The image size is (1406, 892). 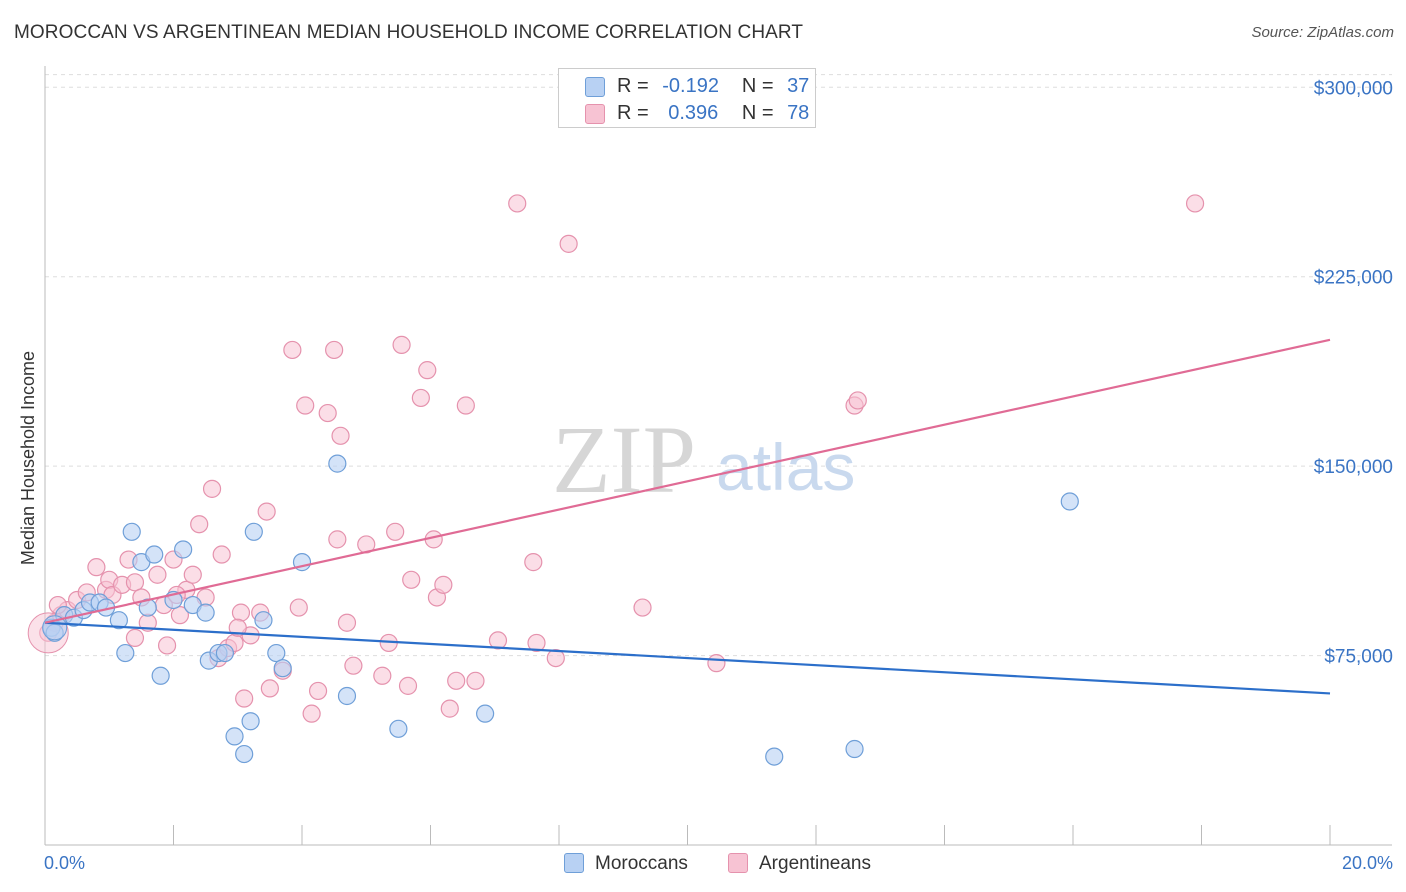 I want to click on x-tick-labels: 0.0% 20.0%, so click(x=718, y=863).